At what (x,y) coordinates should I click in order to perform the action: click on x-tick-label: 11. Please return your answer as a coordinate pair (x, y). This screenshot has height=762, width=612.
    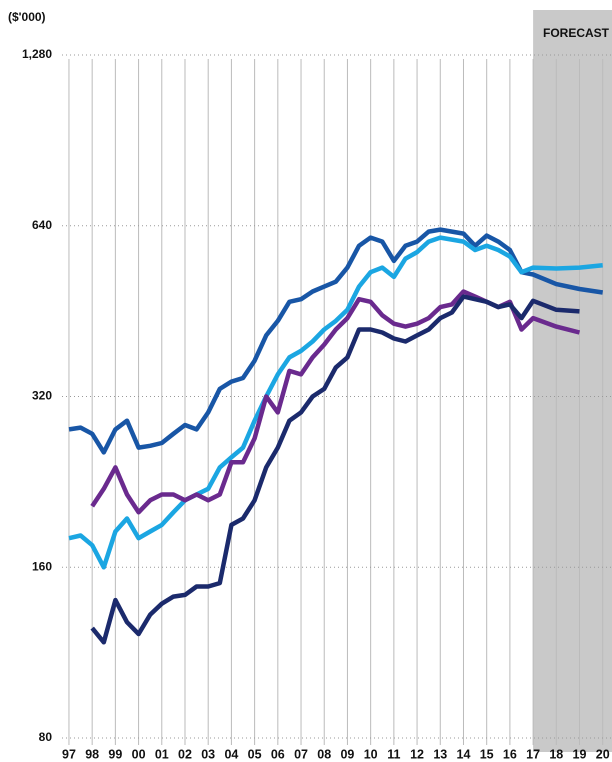
    Looking at the image, I should click on (393, 754).